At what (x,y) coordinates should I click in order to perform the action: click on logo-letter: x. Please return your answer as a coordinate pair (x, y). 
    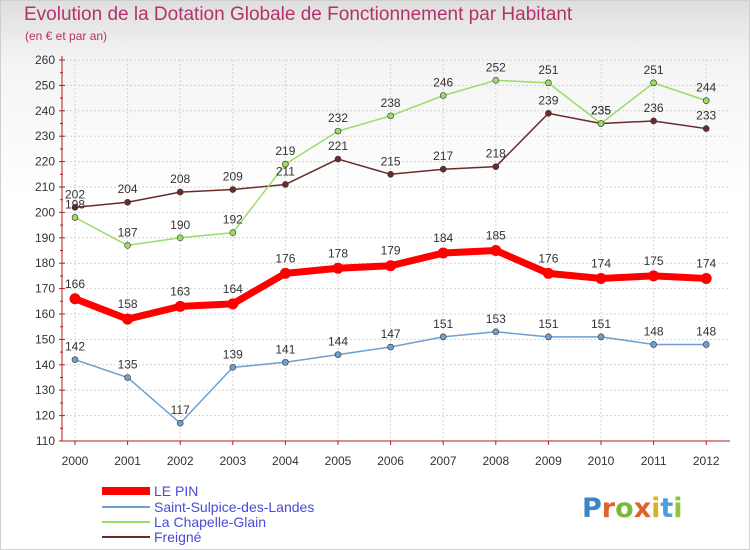
    Looking at the image, I should click on (642, 508).